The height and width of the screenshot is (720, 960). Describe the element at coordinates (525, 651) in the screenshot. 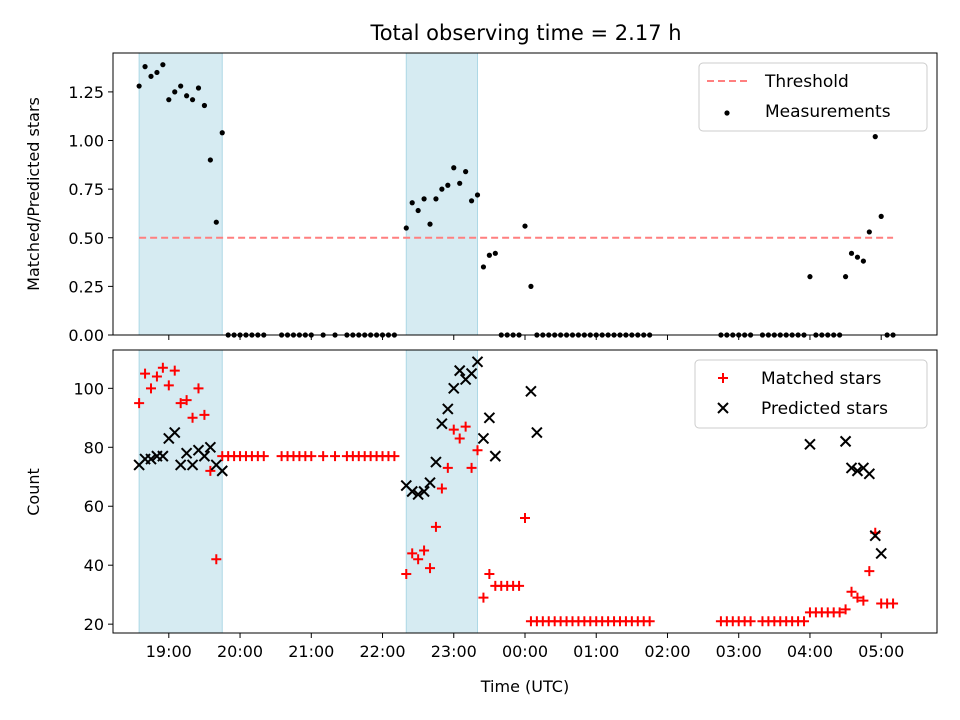

I see `x-tick-label: 00:00` at that location.